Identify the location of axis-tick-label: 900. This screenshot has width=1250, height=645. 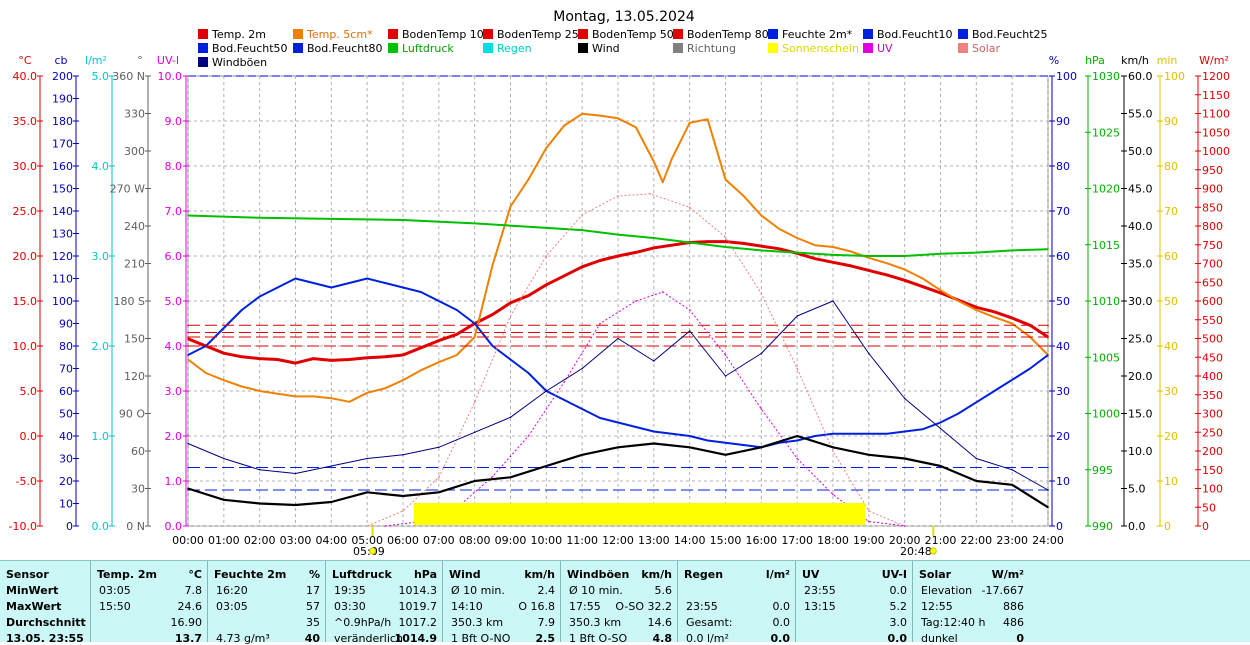
(1212, 189).